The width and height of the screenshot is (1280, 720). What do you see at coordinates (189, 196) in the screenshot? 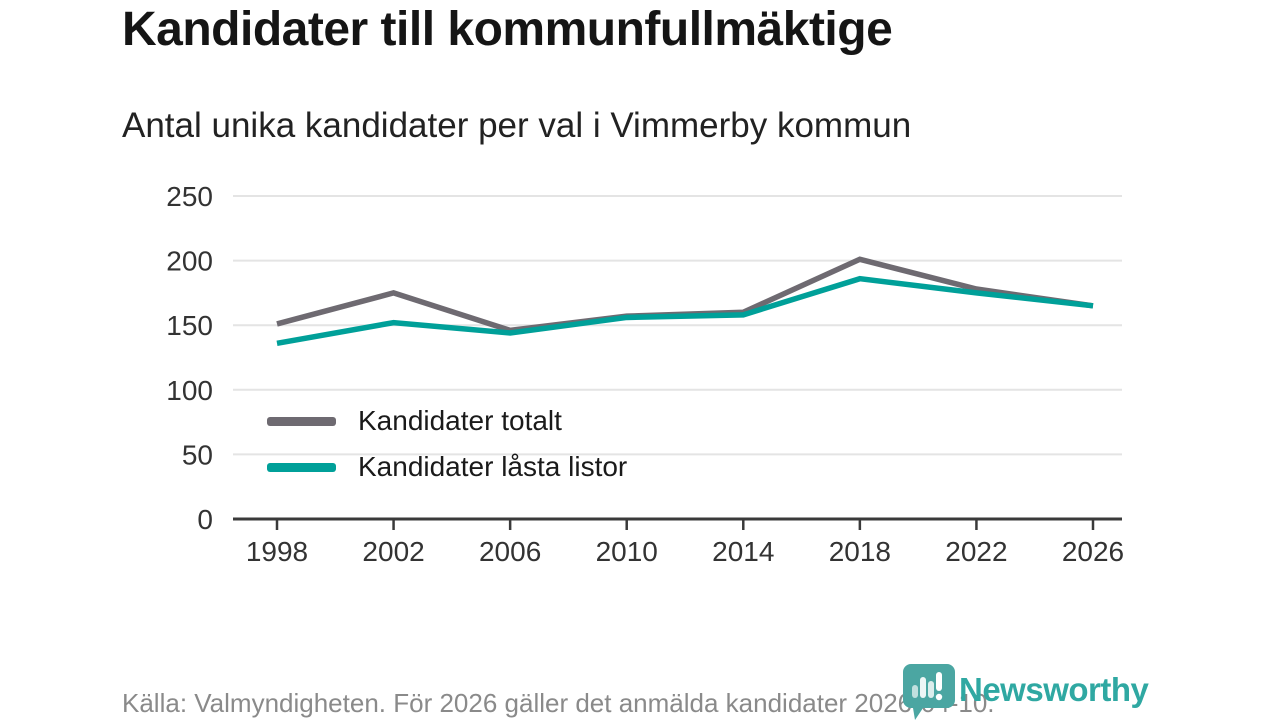
I see `y-tick-label: 250` at bounding box center [189, 196].